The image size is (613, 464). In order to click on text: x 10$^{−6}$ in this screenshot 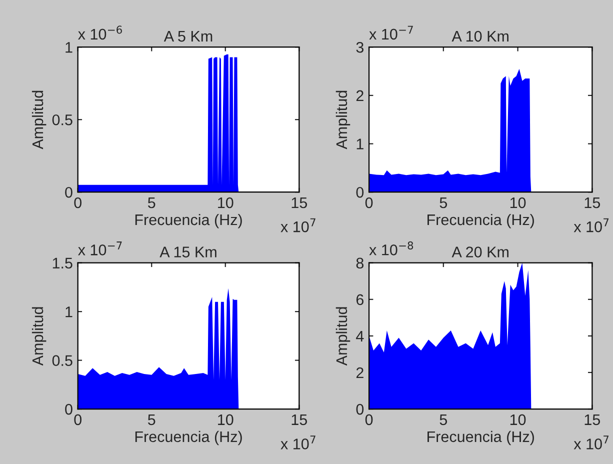, I will do `click(100, 33)`.